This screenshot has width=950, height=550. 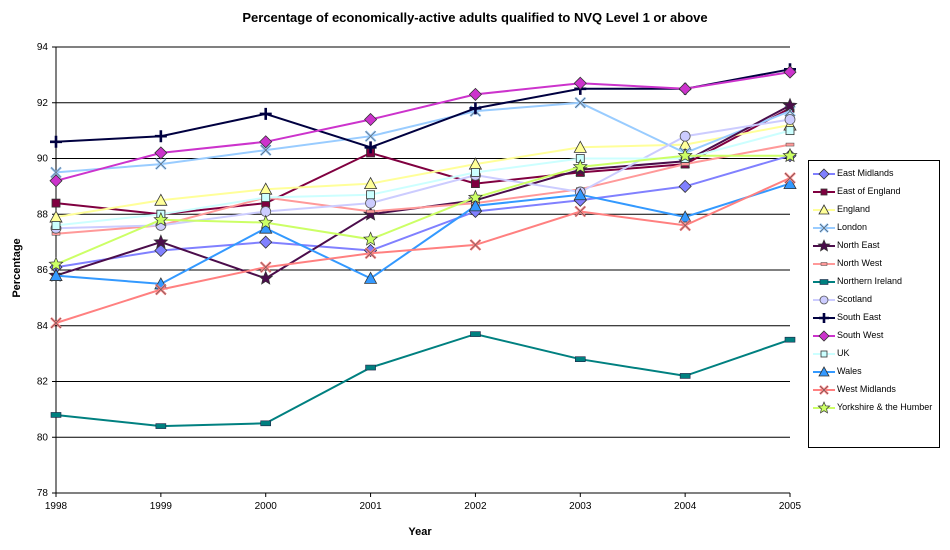 What do you see at coordinates (870, 281) in the screenshot?
I see `legend-label: Northern Ireland` at bounding box center [870, 281].